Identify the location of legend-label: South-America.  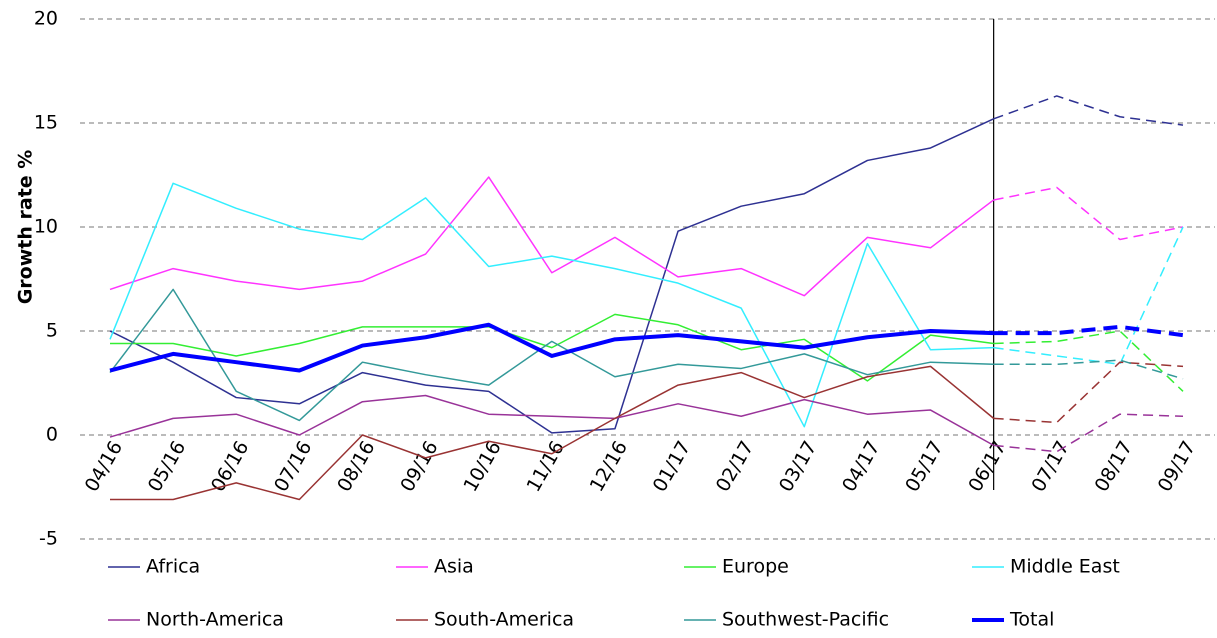
(504, 620).